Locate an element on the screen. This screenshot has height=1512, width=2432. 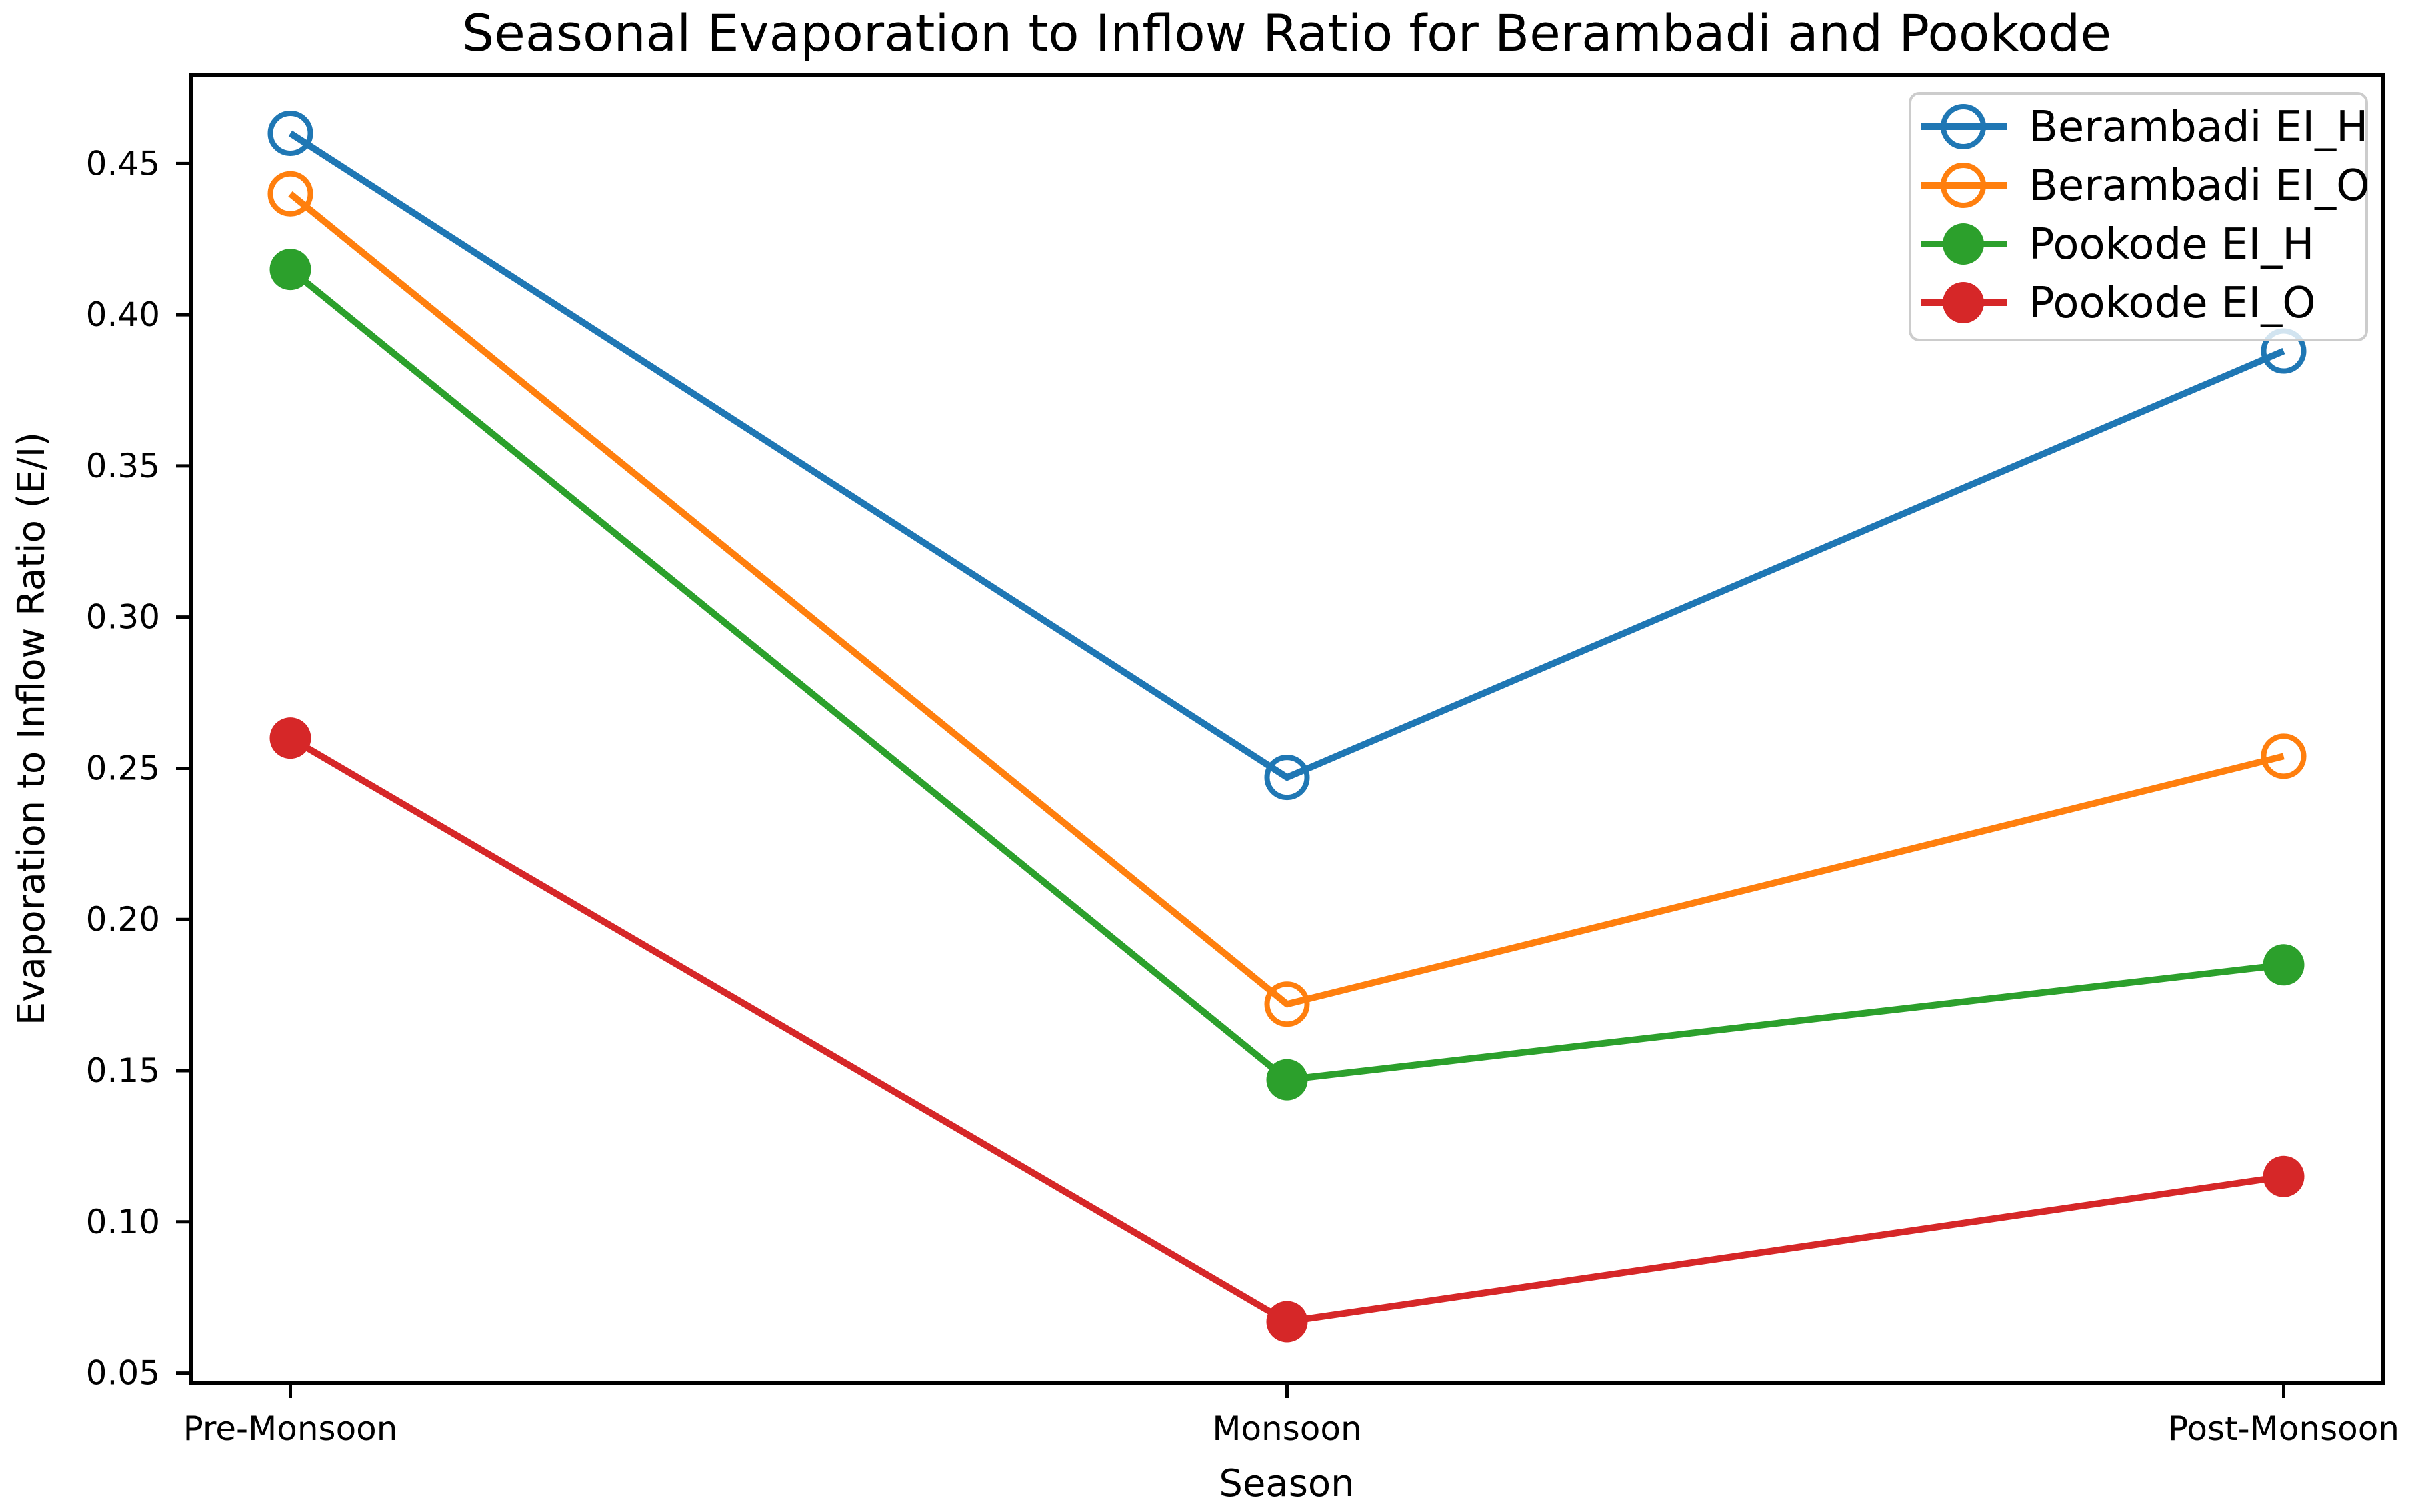
y-tick-label: 0.15 is located at coordinates (123, 1070).